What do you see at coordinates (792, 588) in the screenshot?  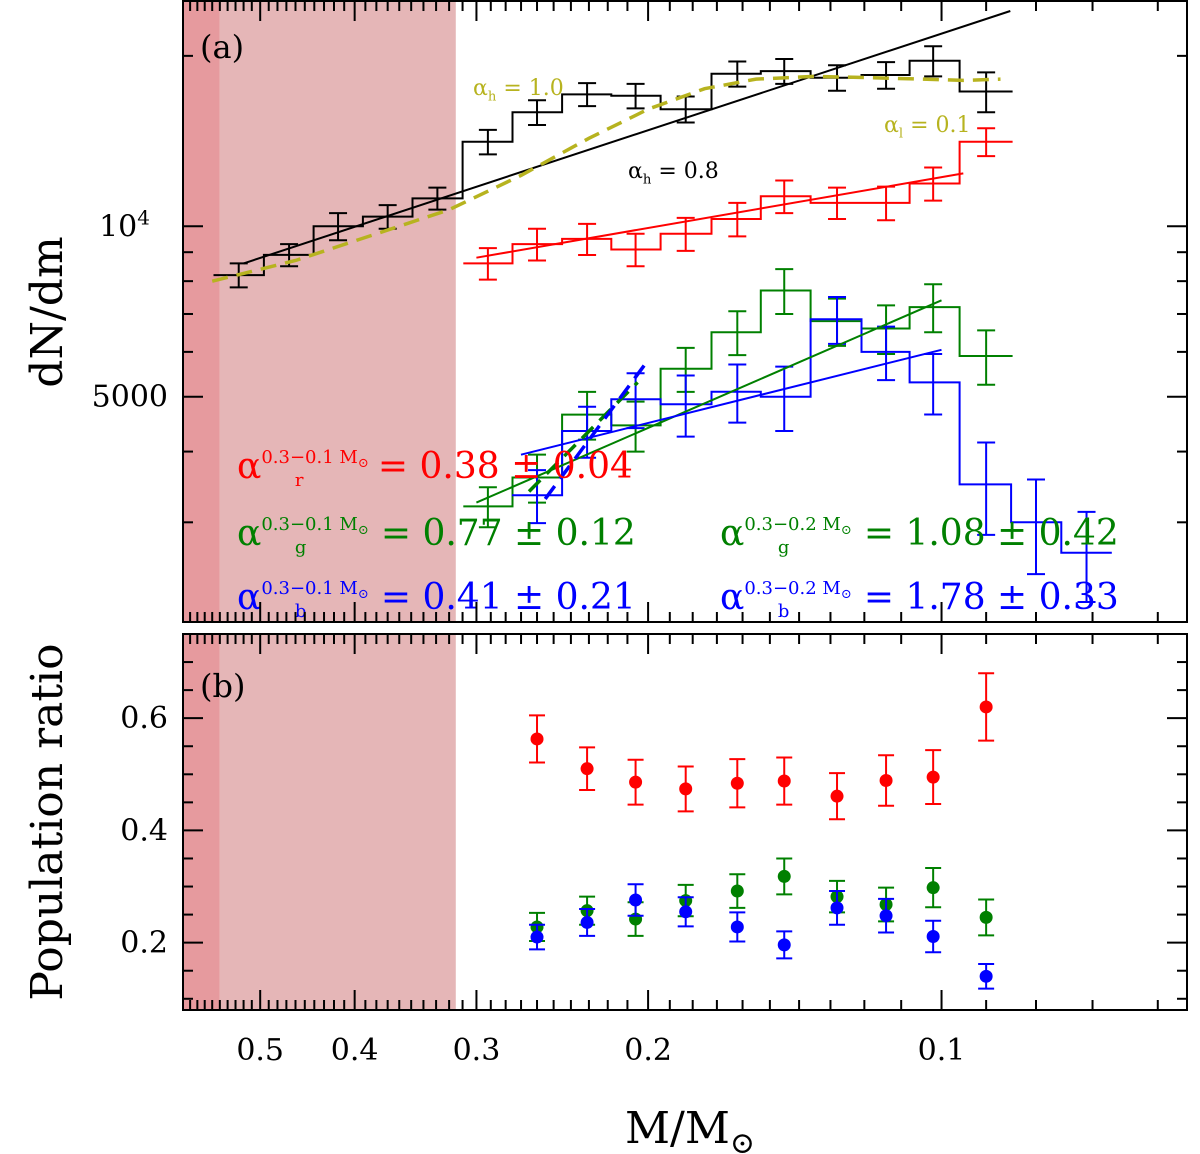 I see `annotation-superscript: 0.3−0.2 M` at bounding box center [792, 588].